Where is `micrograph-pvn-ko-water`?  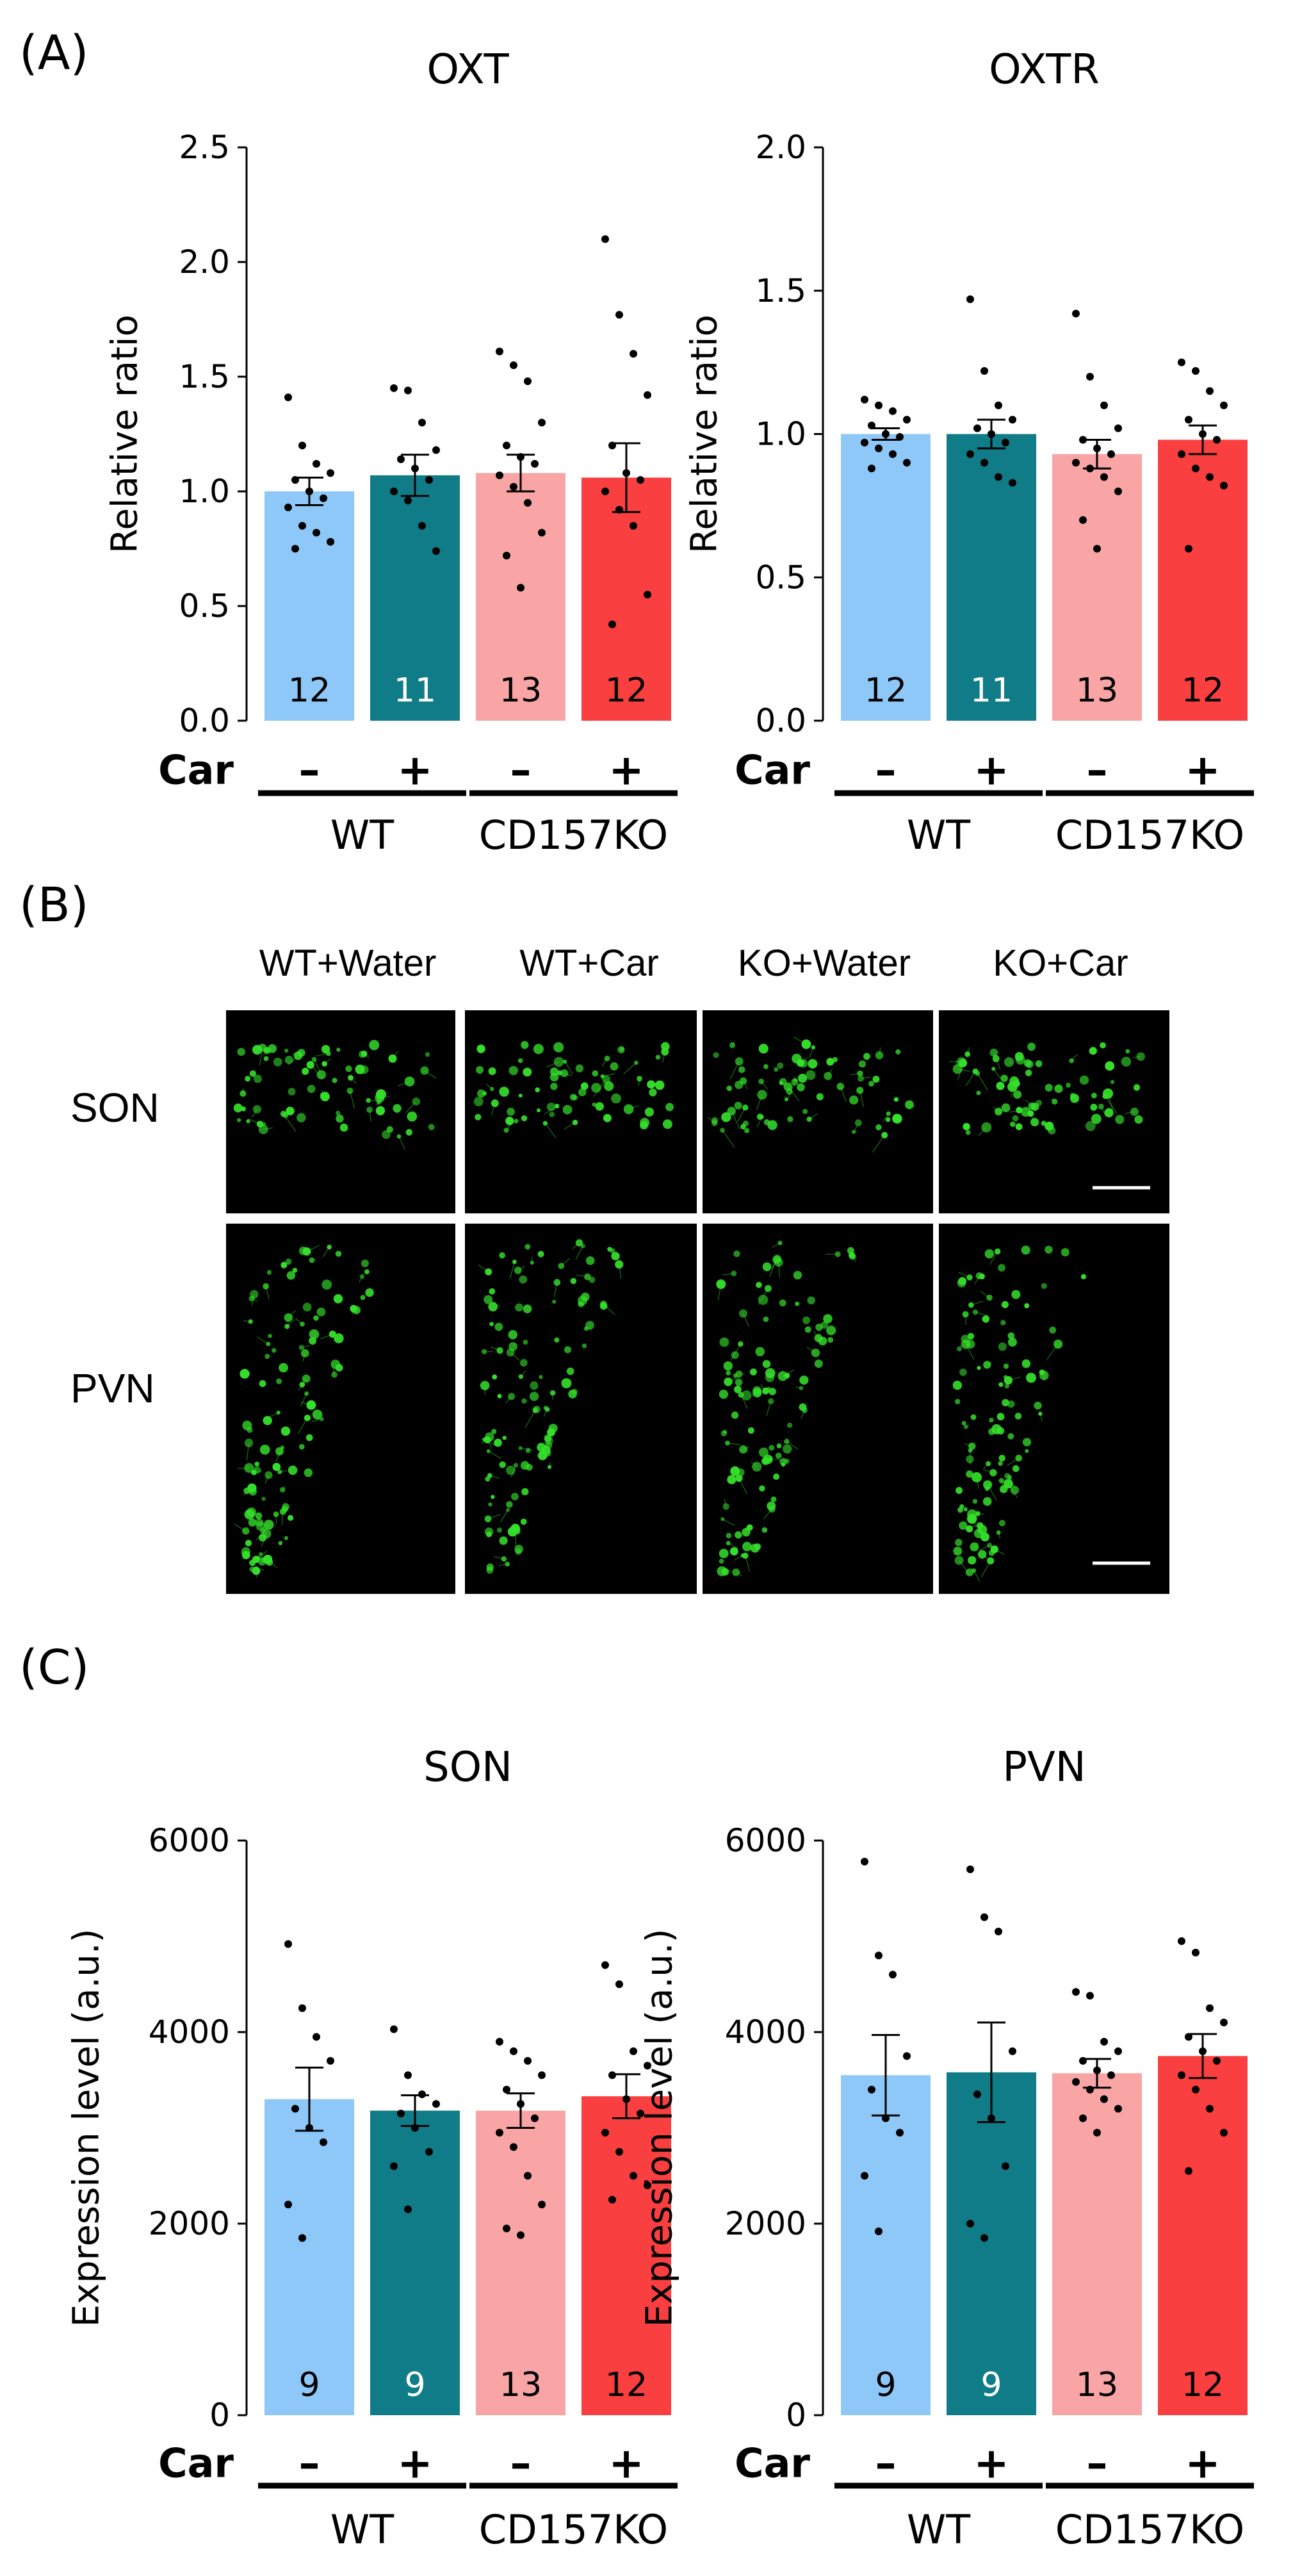
micrograph-pvn-ko-water is located at coordinates (818, 1409).